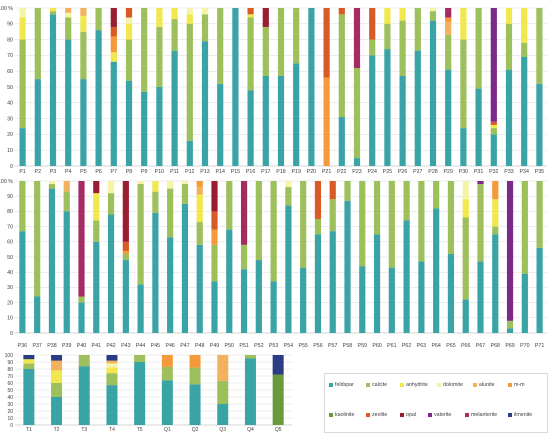 This screenshot has width=550, height=436. I want to click on x-tick-label-P67: P67, so click(480, 346).